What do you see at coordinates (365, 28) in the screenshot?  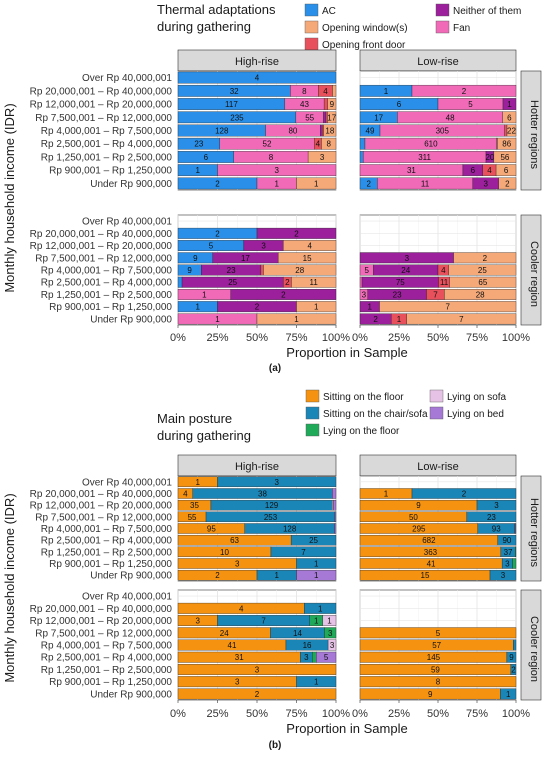 I see `legend-label: Opening window(s)` at bounding box center [365, 28].